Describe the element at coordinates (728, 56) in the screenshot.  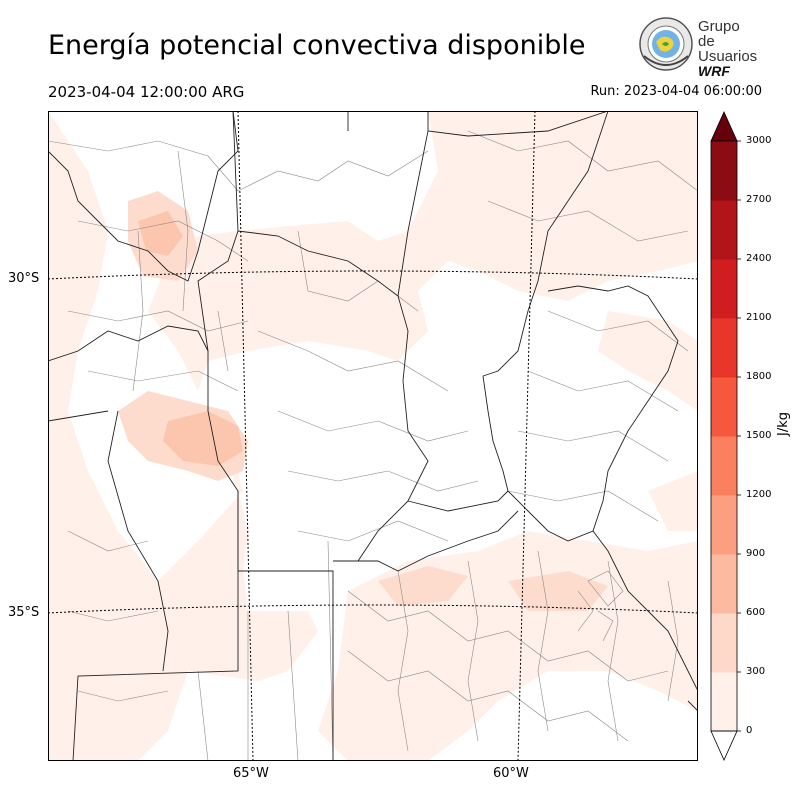
I see `logo-line-2: Usuarios` at that location.